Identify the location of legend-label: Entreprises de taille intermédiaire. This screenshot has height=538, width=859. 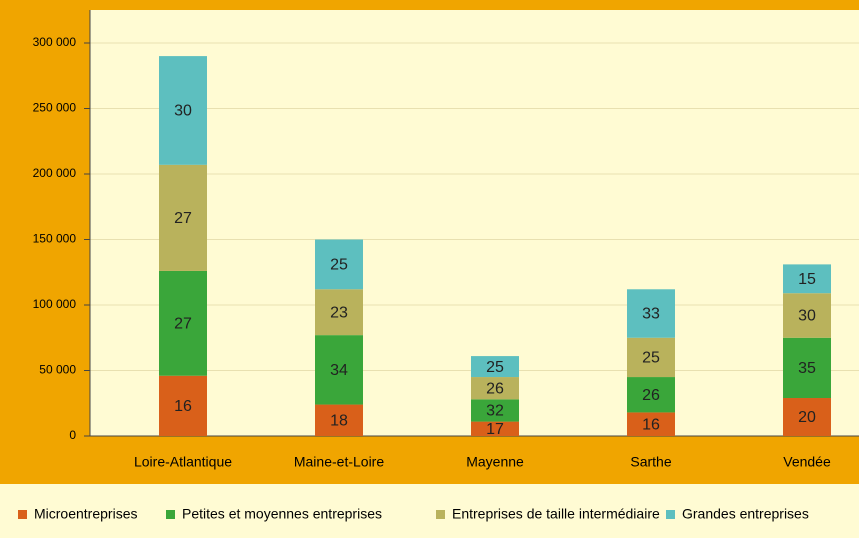
(556, 514).